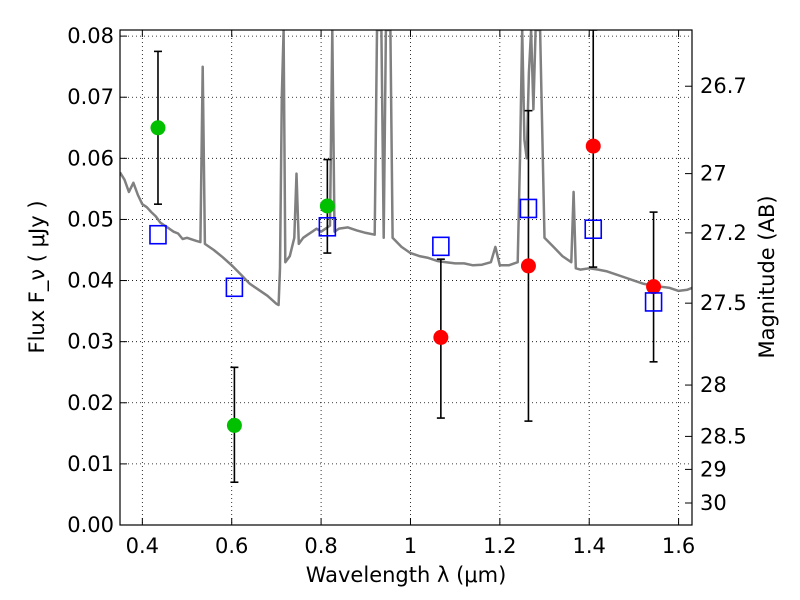  What do you see at coordinates (90, 342) in the screenshot?
I see `y-tick-label: 0.03` at bounding box center [90, 342].